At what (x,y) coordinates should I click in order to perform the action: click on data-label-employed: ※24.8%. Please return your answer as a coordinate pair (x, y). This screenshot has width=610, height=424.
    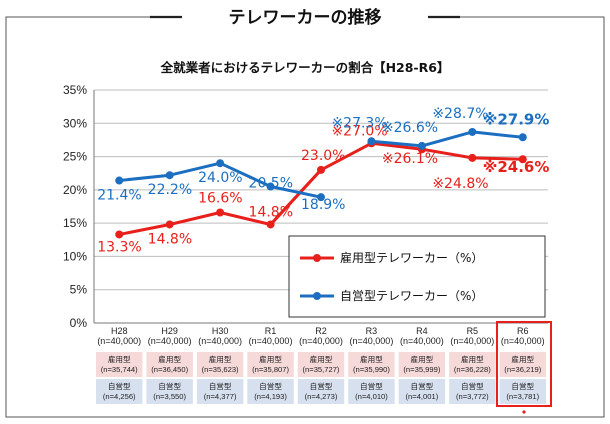
    Looking at the image, I should click on (460, 184).